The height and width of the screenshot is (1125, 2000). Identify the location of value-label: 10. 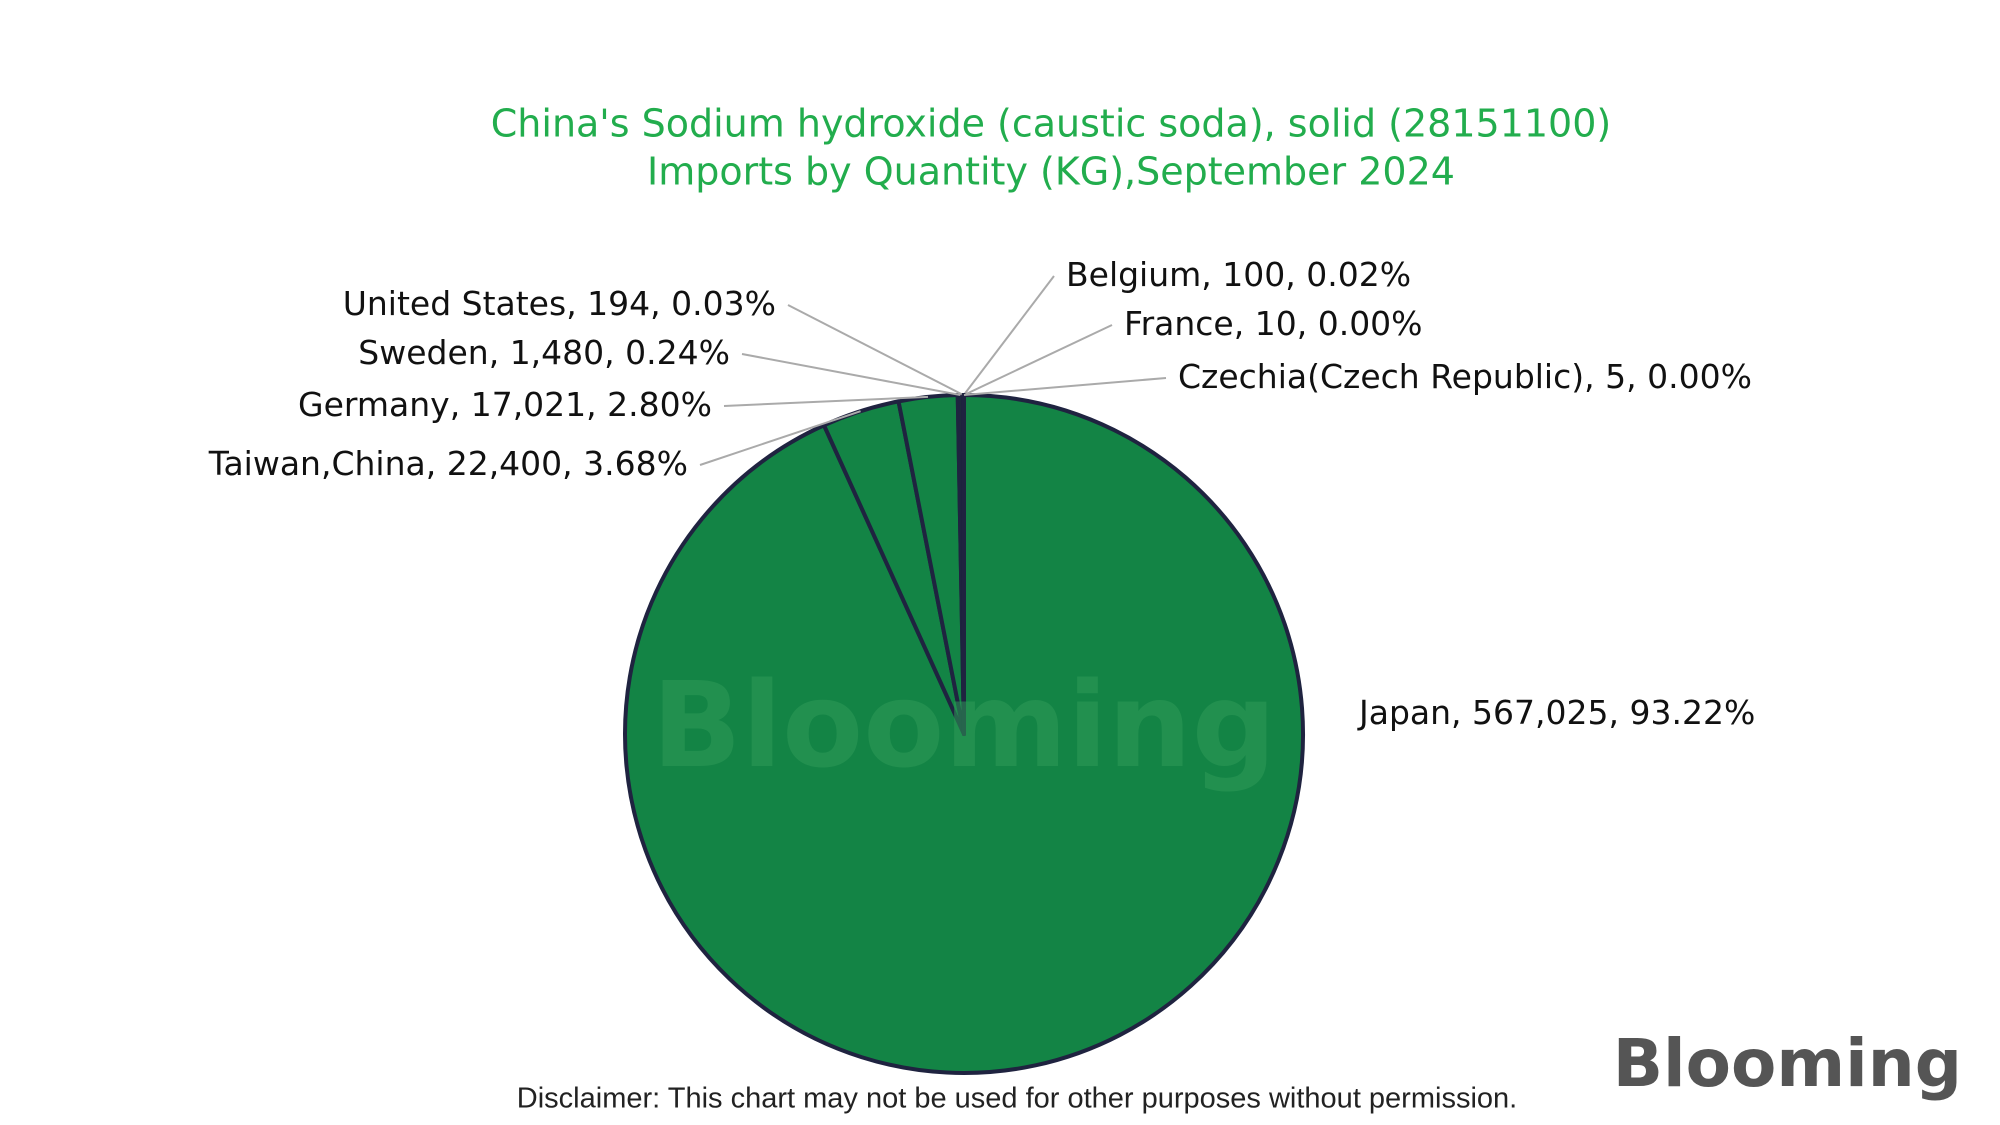
(1276, 323).